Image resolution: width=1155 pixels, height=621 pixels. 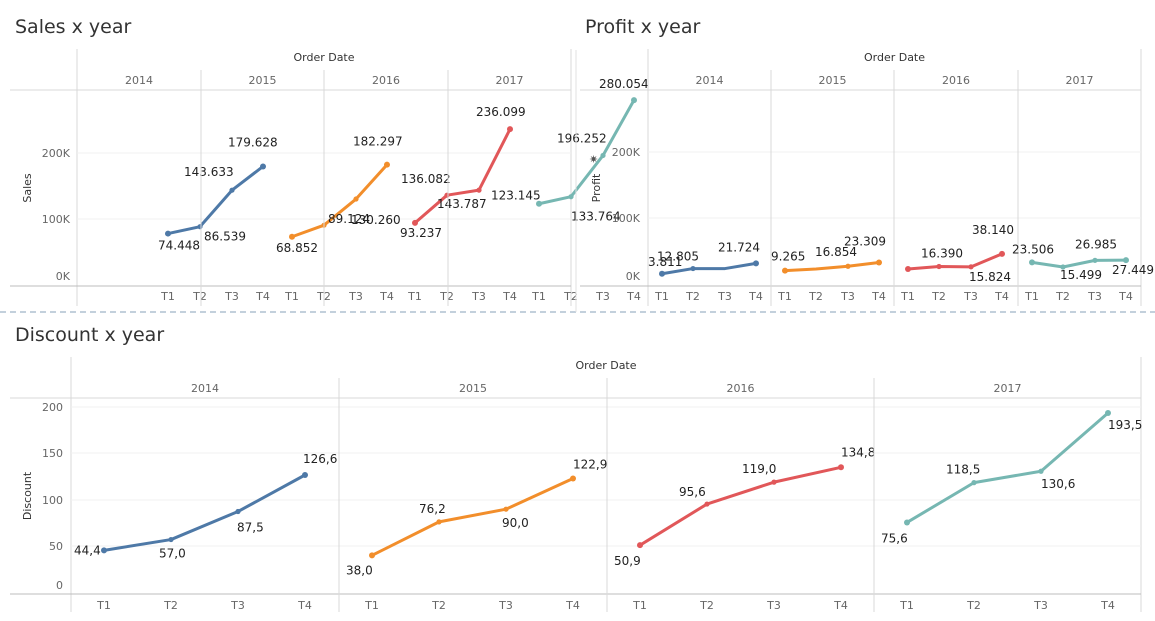 What do you see at coordinates (832, 266) in the screenshot?
I see `series-line-2015` at bounding box center [832, 266].